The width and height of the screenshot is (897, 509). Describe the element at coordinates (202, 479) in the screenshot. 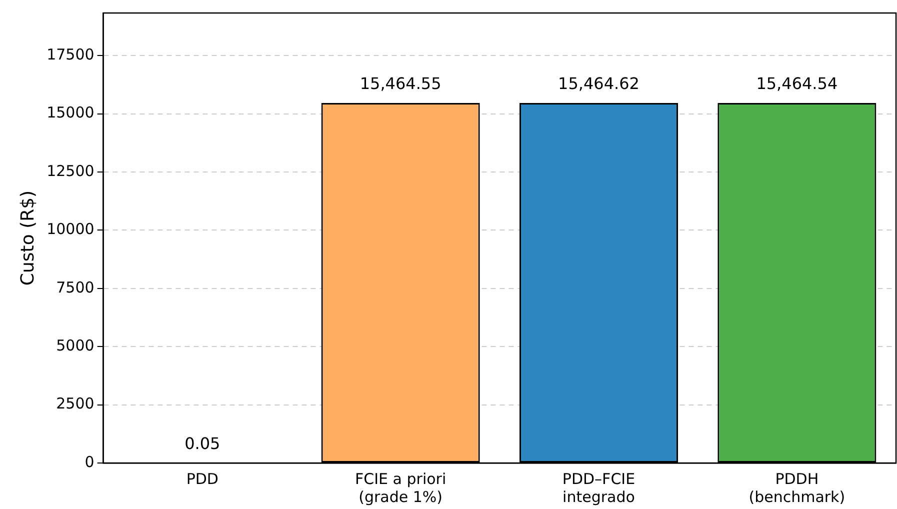

I see `x-tick-label: PDD` at that location.